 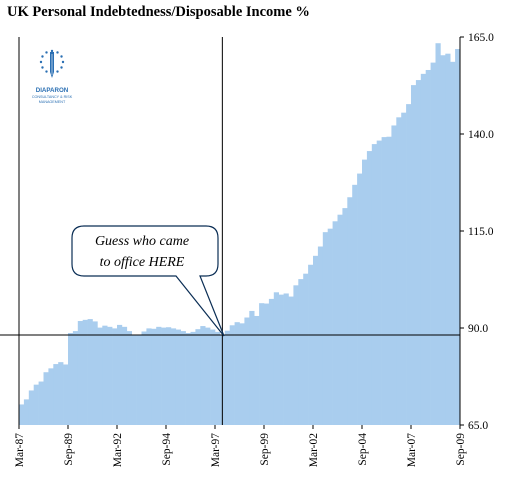 What do you see at coordinates (52, 102) in the screenshot?
I see `logo-line3: MANAGEMENT` at bounding box center [52, 102].